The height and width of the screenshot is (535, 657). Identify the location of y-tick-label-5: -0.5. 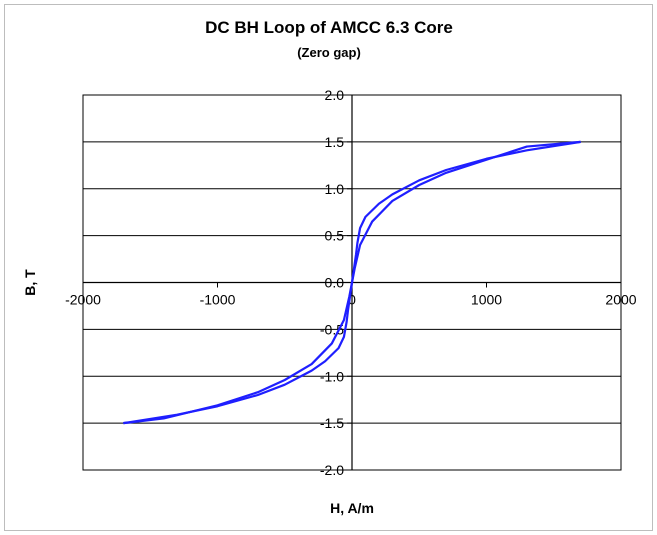
(332, 329).